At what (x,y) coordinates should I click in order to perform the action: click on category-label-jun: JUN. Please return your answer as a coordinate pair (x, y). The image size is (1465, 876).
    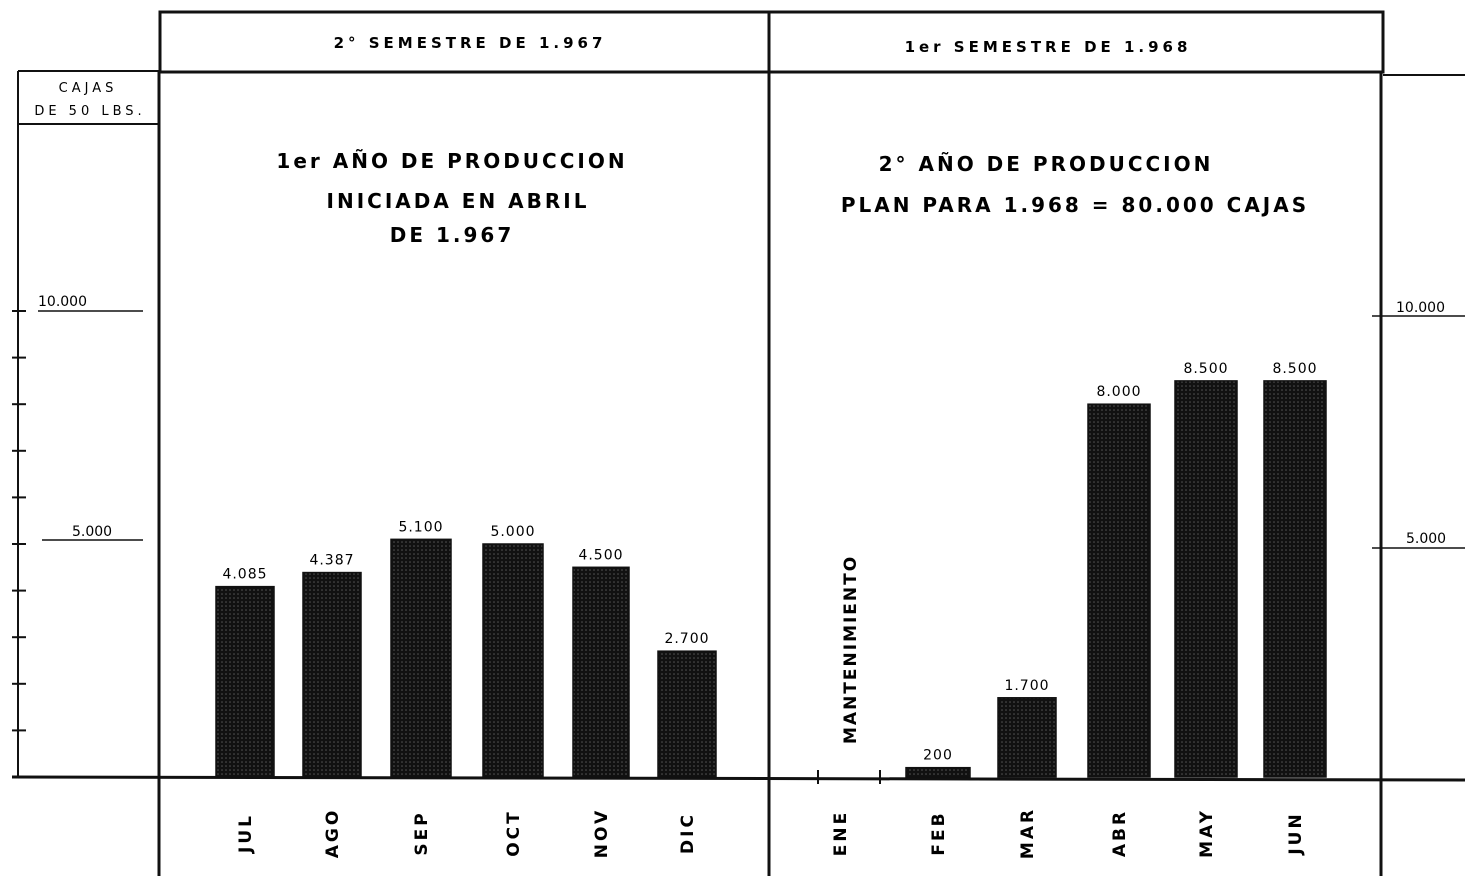
    Looking at the image, I should click on (1296, 833).